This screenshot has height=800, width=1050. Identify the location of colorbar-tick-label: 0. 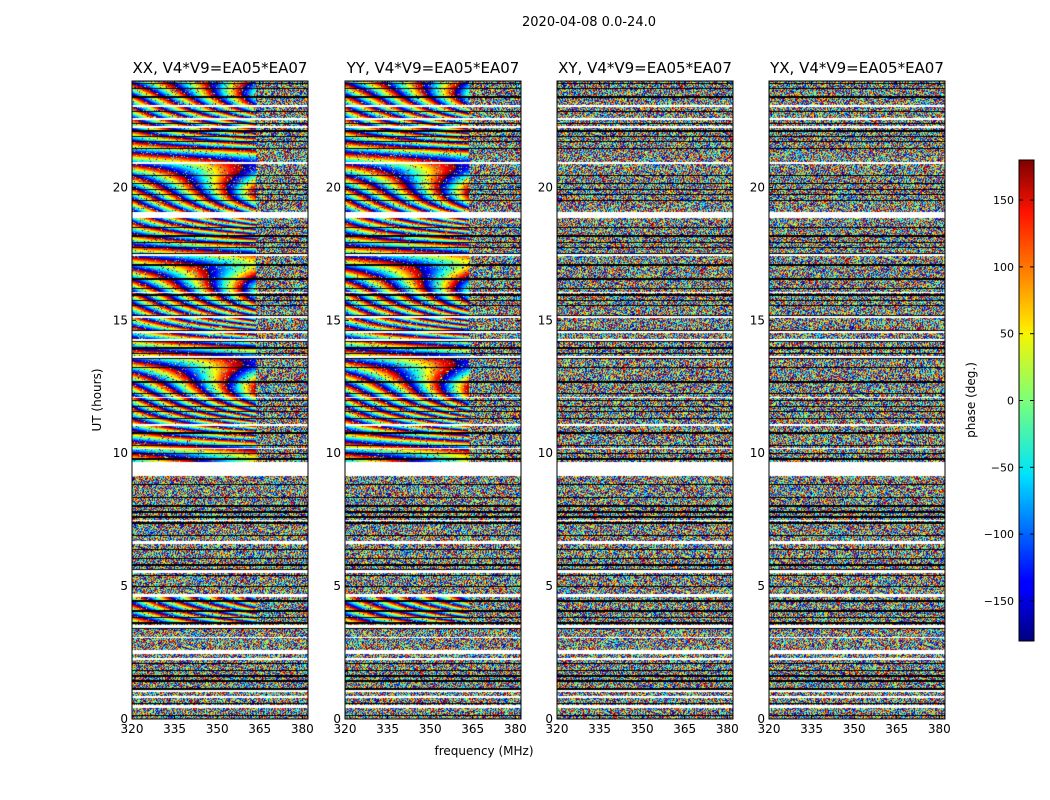
(1010, 401).